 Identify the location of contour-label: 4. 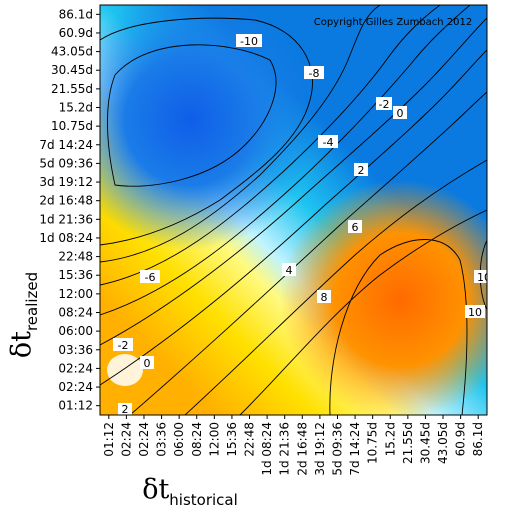
(289, 270).